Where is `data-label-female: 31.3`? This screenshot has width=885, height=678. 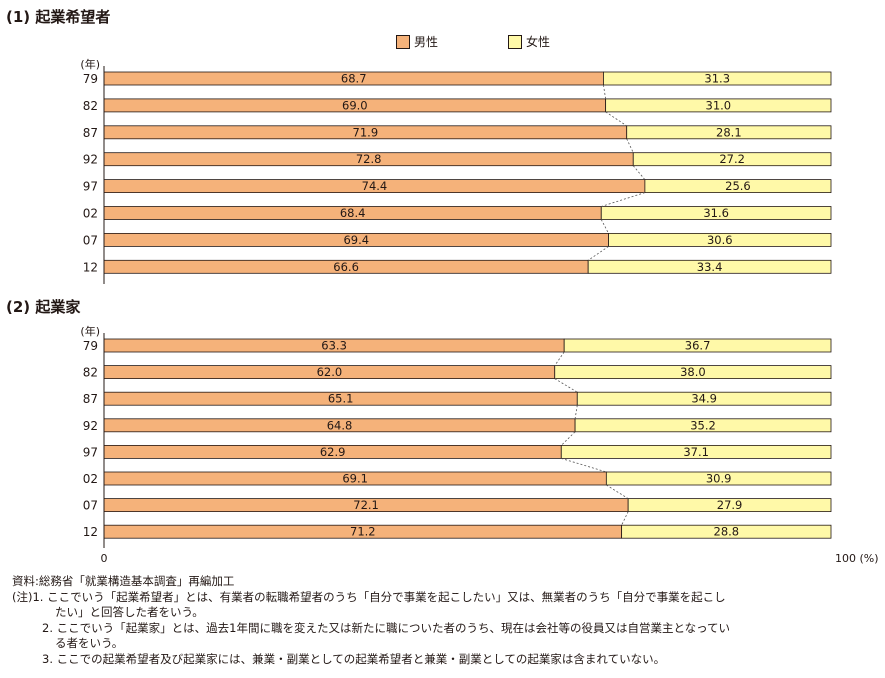 data-label-female: 31.3 is located at coordinates (717, 79).